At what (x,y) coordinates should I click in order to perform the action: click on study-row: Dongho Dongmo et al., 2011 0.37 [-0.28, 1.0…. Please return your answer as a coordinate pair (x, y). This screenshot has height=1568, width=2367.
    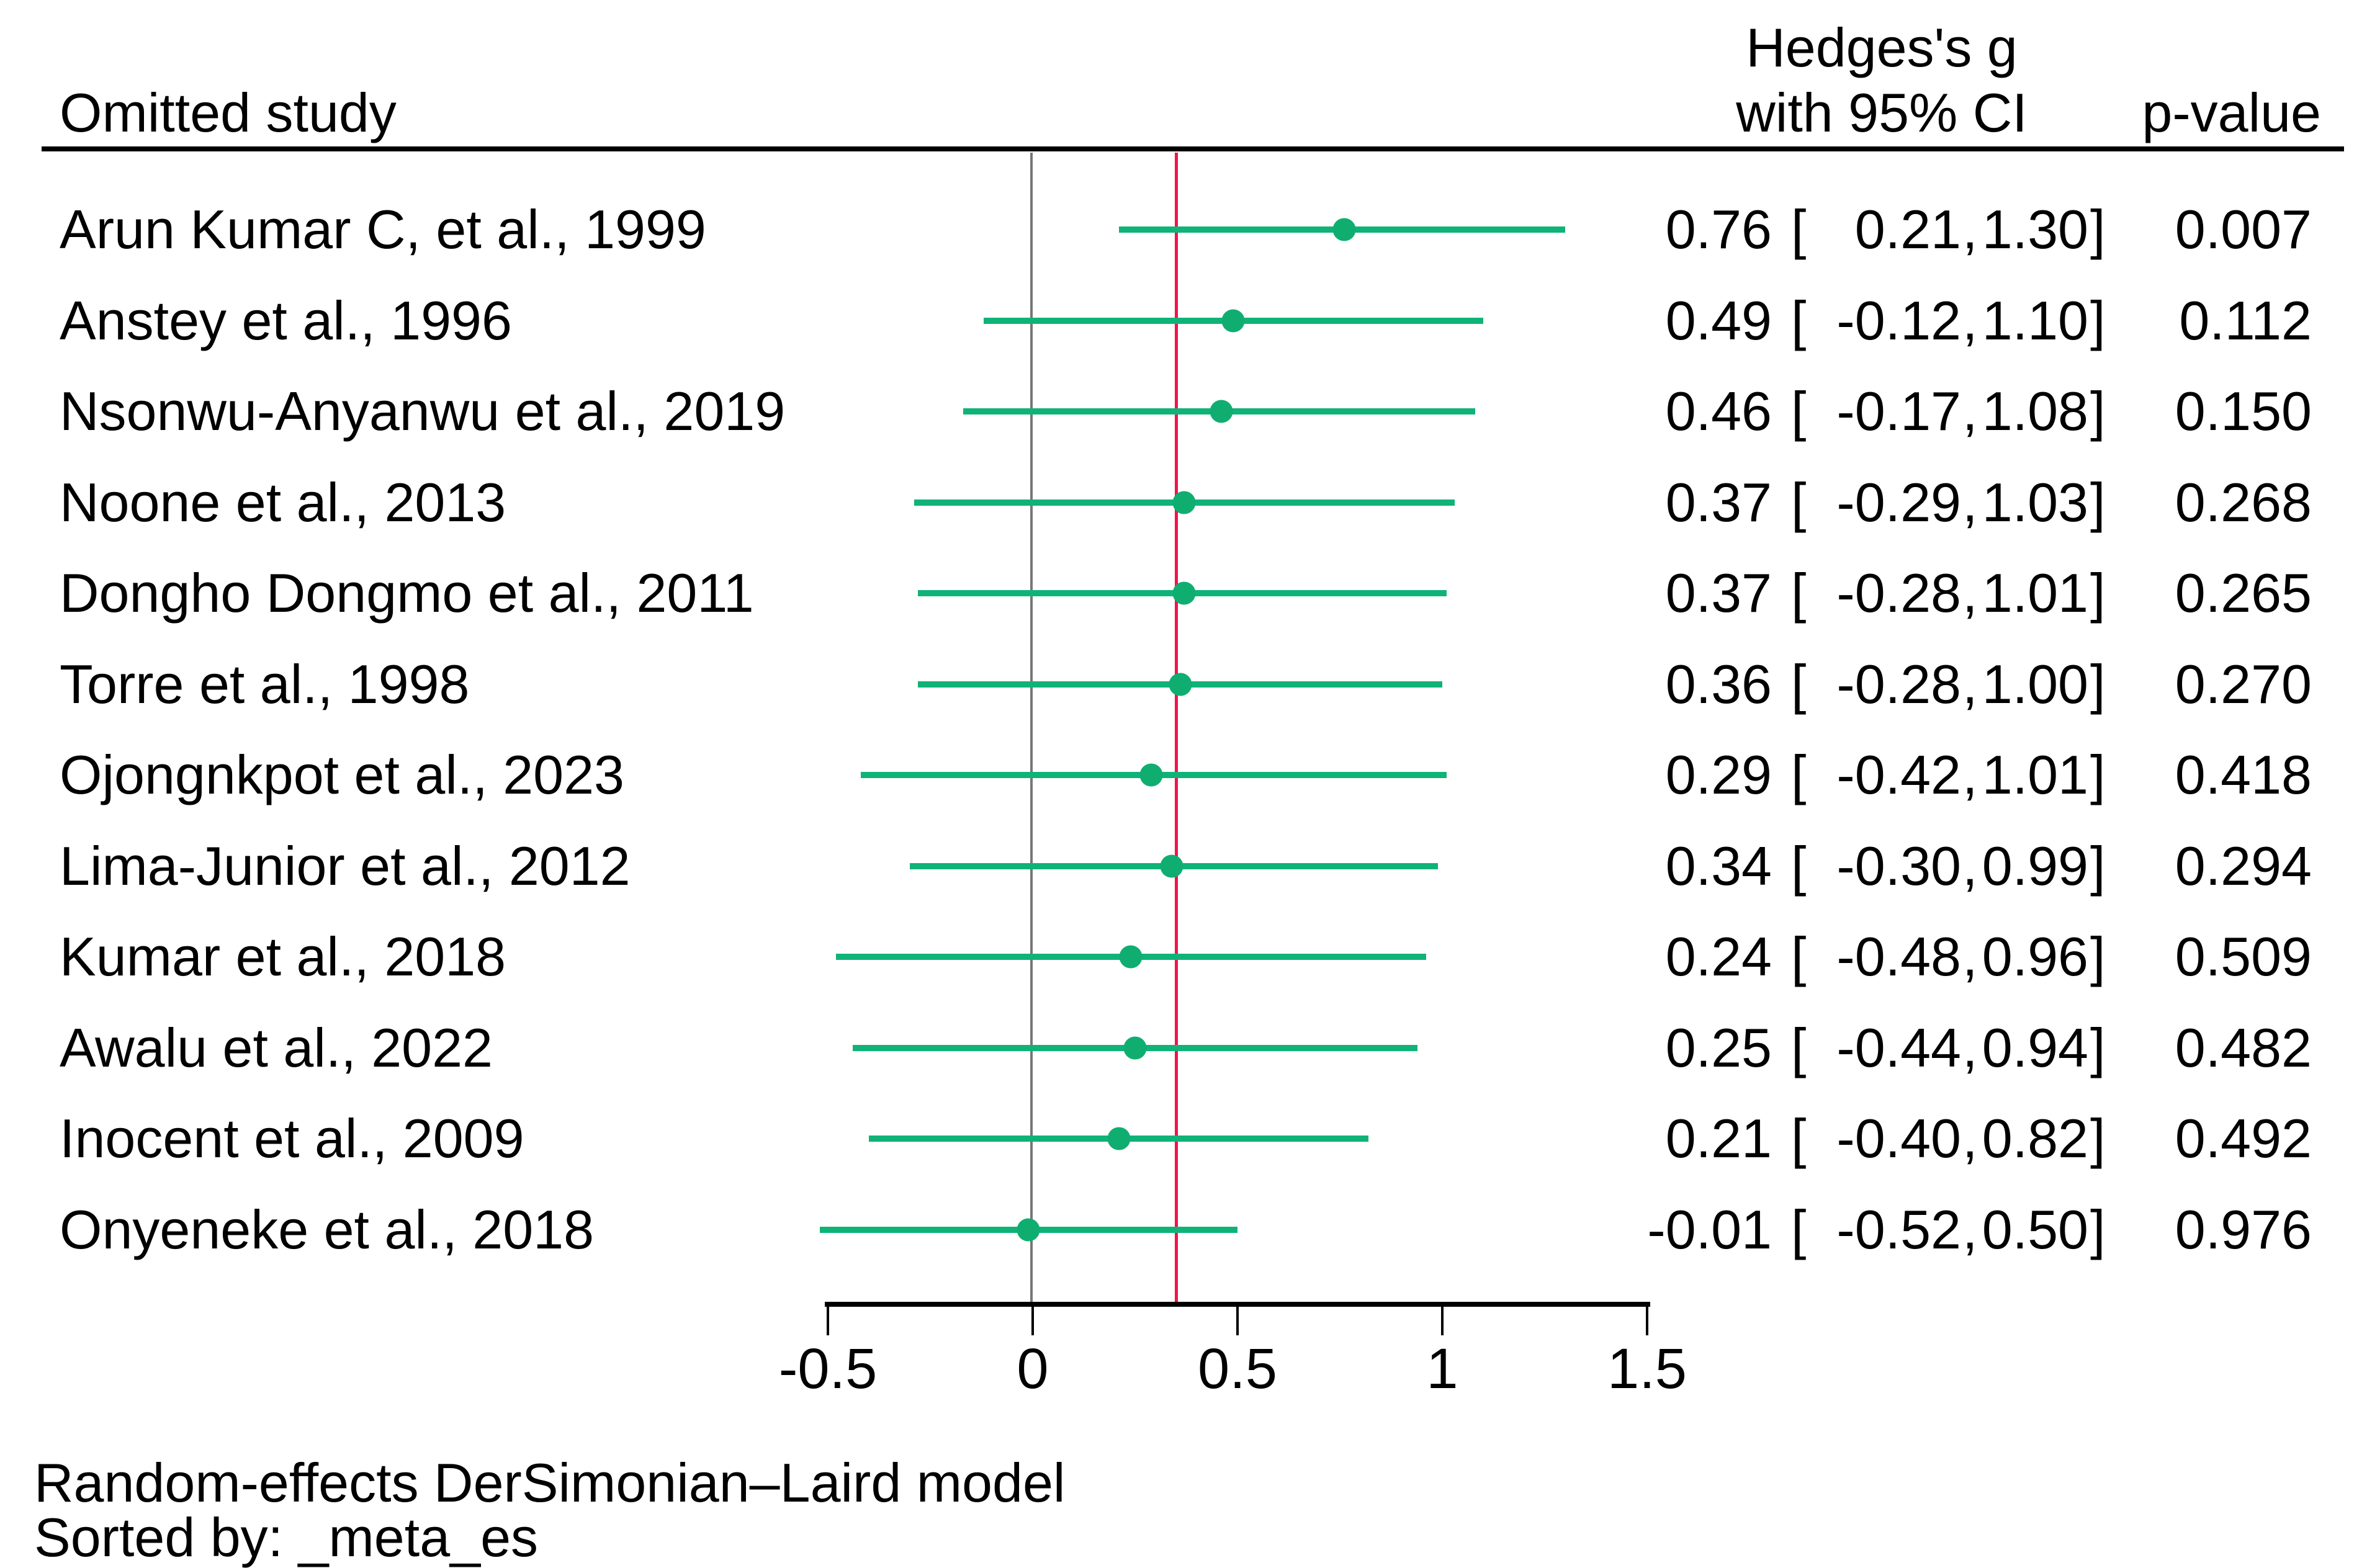
    Looking at the image, I should click on (1183, 593).